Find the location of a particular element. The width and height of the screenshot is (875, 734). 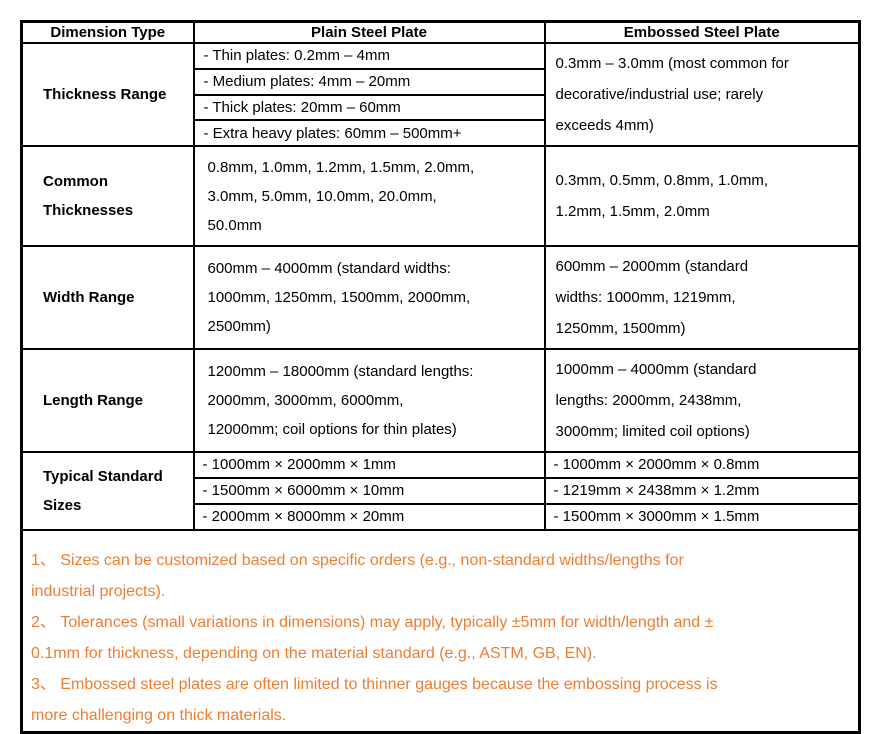

table-row: - Thick plates: 20mm – 60mm is located at coordinates (441, 107).